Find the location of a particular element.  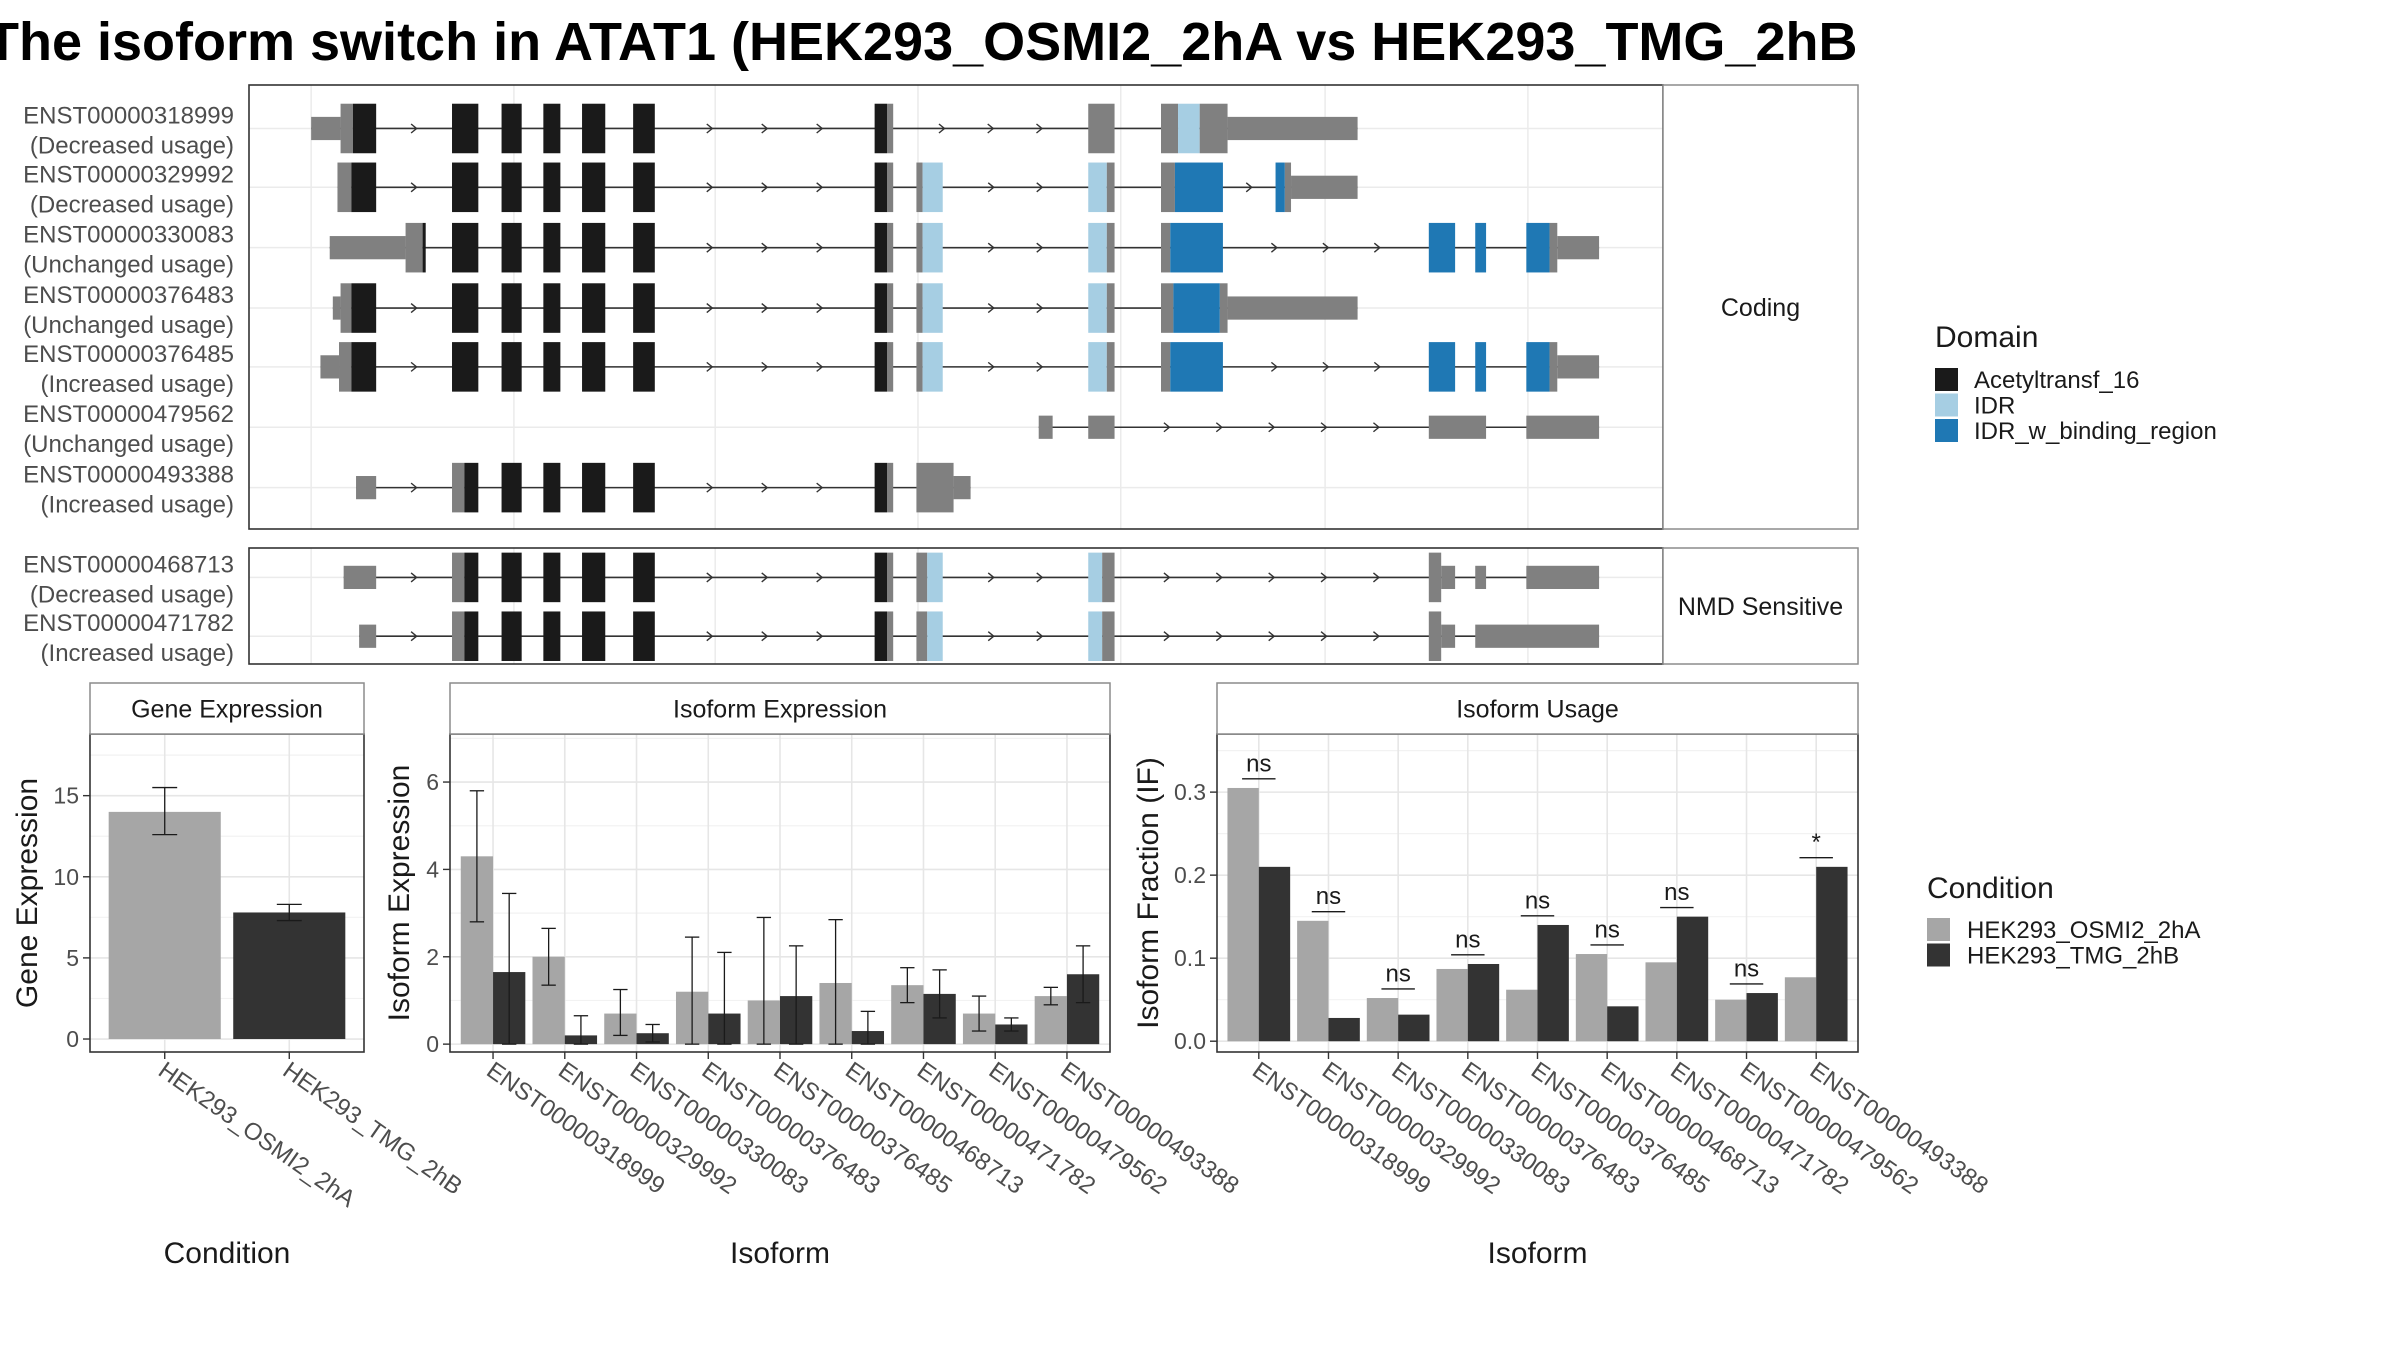

bar-HEK293_OSMI2_2hA-ENST00000493388 is located at coordinates (1800, 1009).